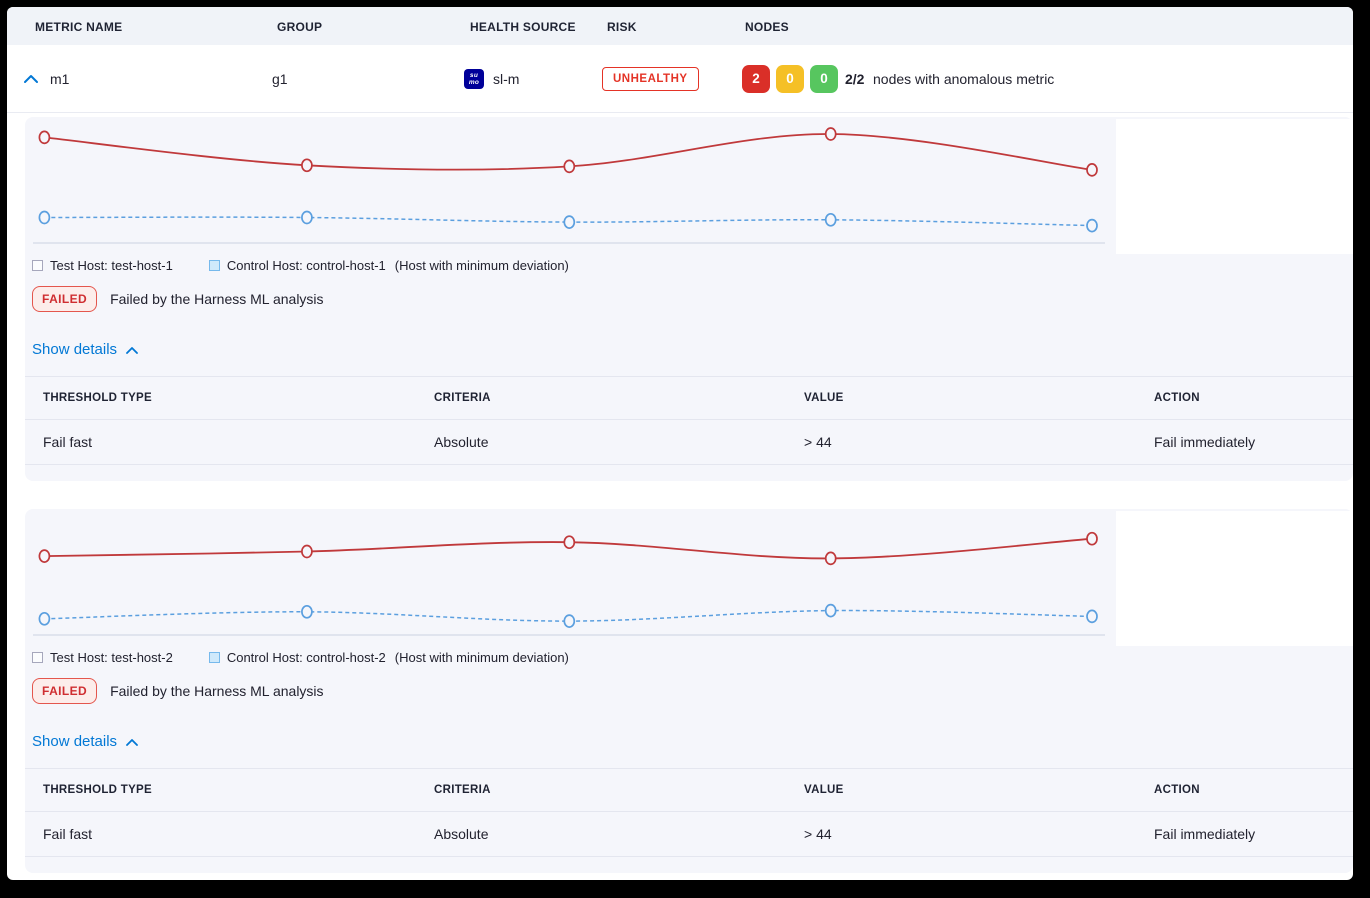  Describe the element at coordinates (306, 657) in the screenshot. I see `control-host-legend-label: Control Host: control-host-2` at that location.